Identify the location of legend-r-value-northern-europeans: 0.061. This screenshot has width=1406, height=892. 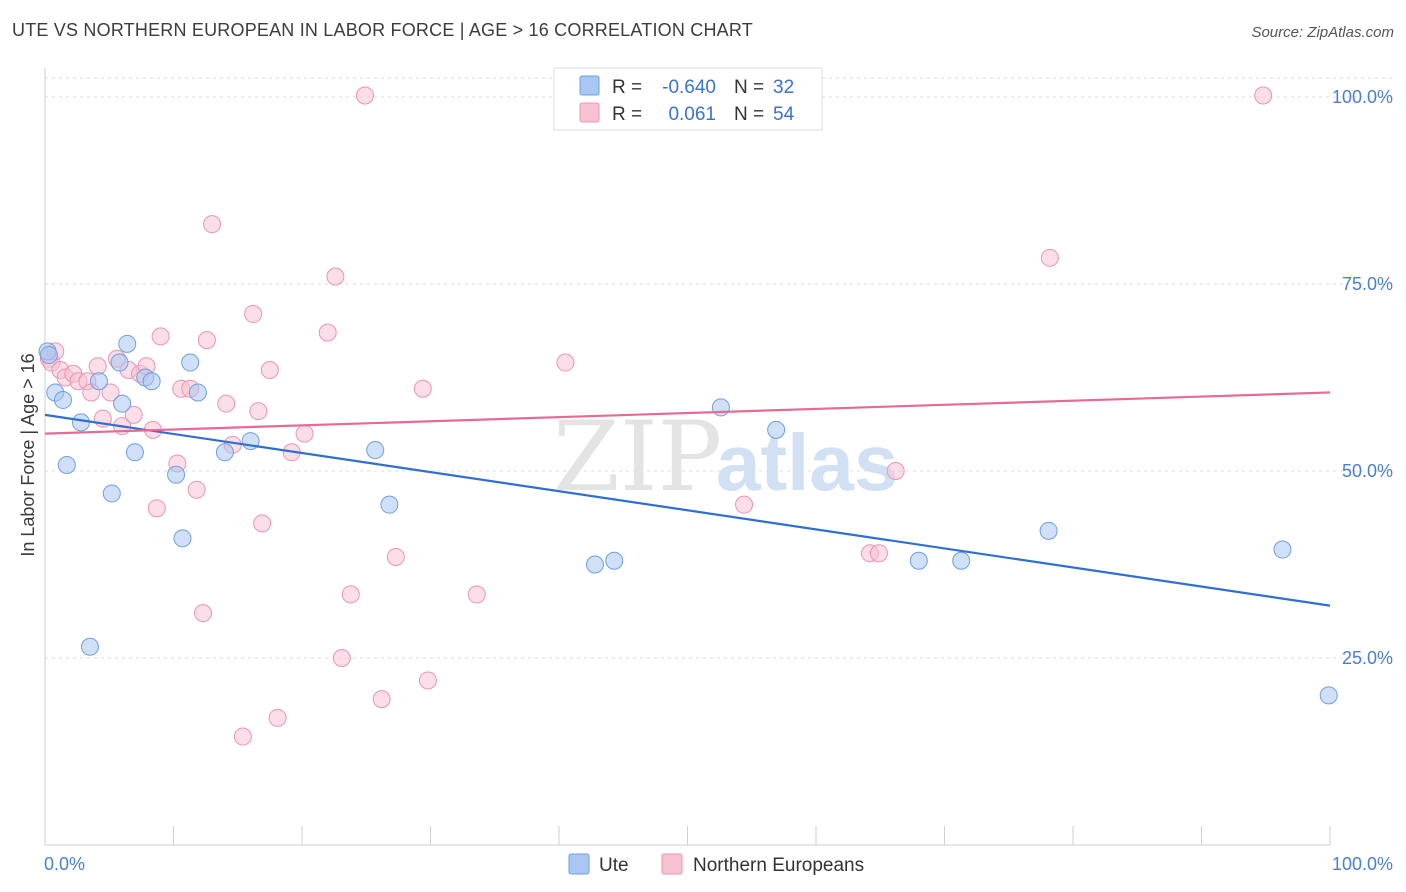
(692, 114).